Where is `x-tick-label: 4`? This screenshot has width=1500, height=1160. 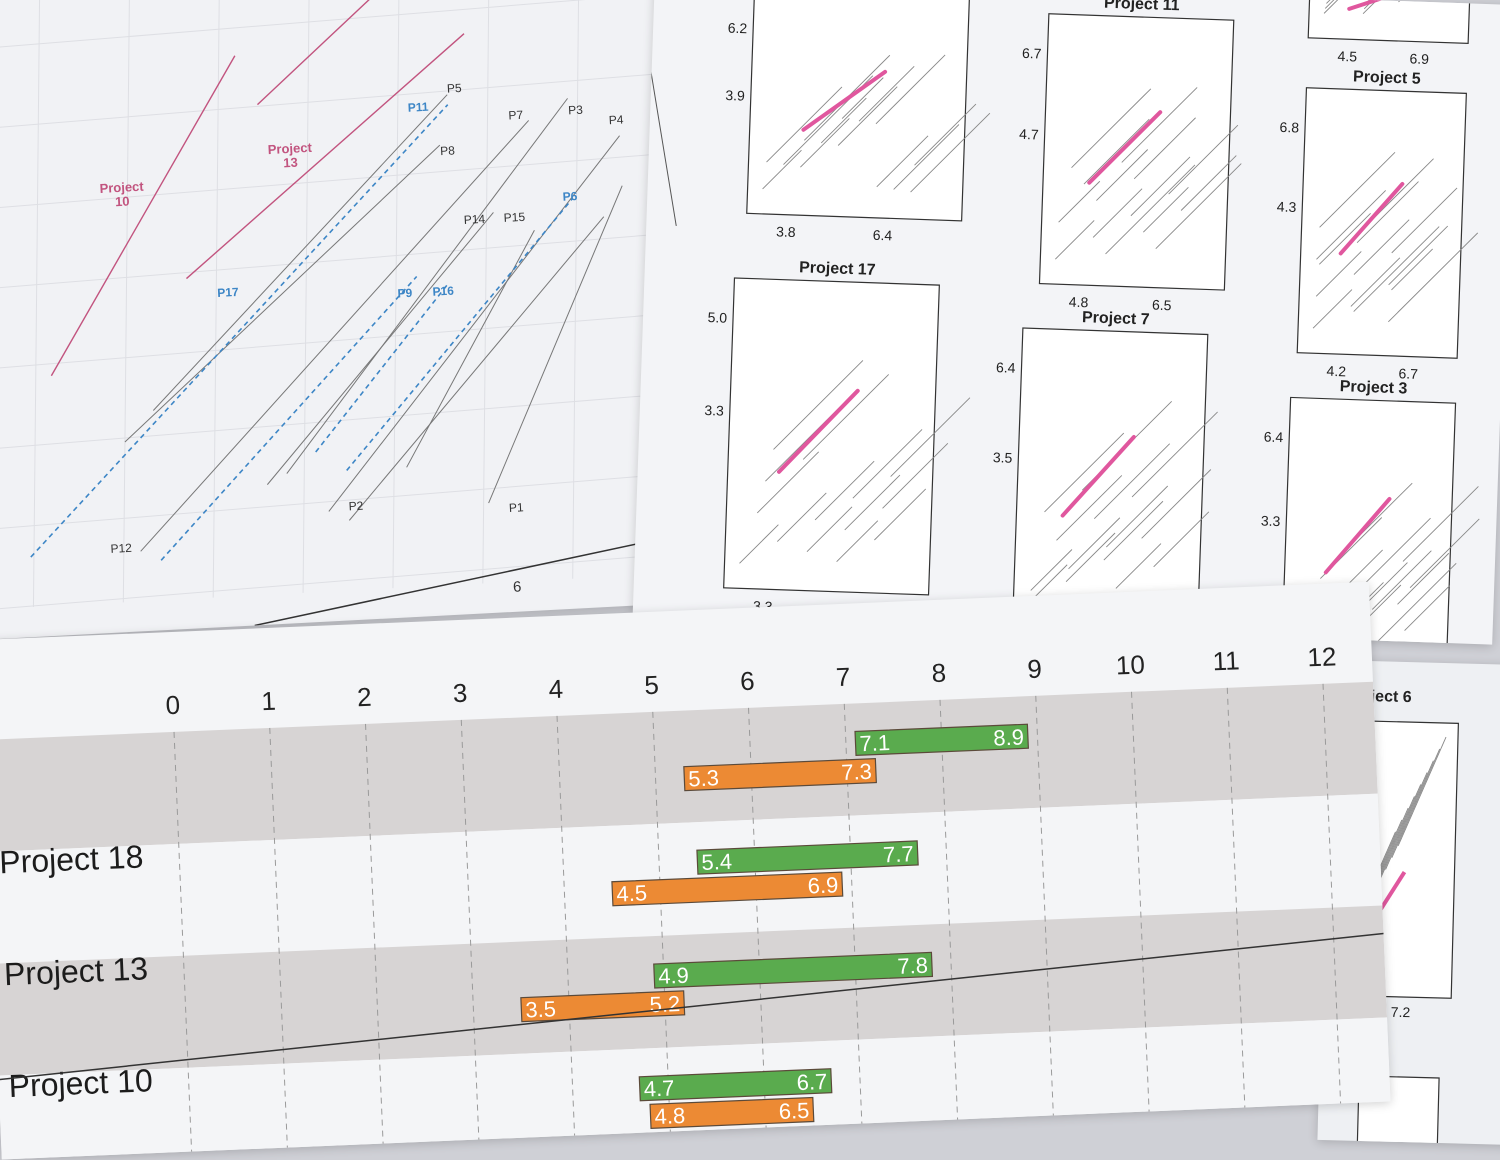 x-tick-label: 4 is located at coordinates (556, 689).